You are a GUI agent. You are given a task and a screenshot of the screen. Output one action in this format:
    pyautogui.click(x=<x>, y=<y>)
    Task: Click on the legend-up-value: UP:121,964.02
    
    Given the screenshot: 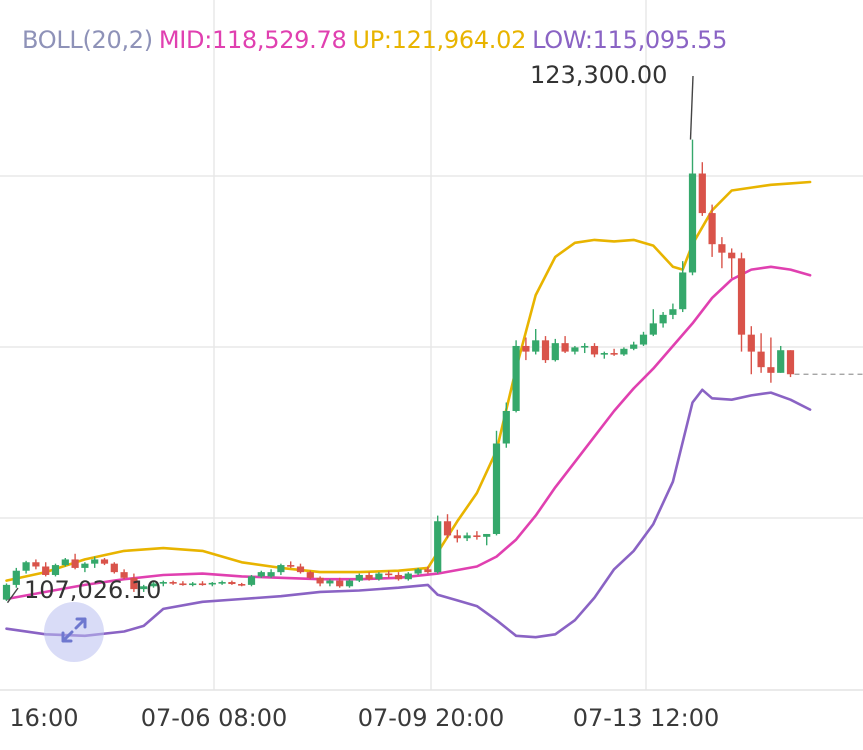 What is the action you would take?
    pyautogui.click(x=439, y=40)
    